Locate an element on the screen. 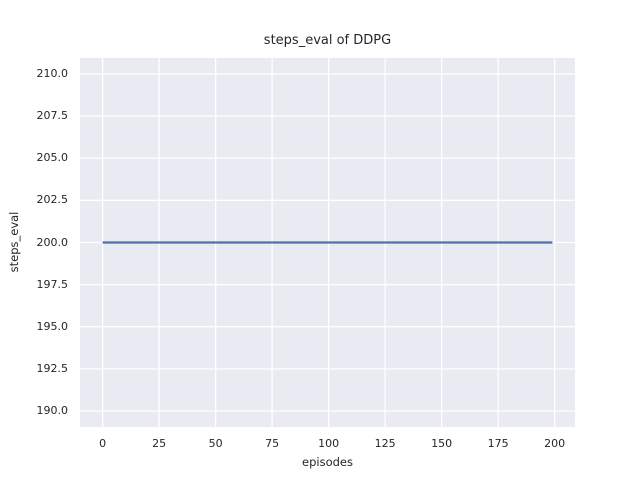 This screenshot has height=480, width=640. y-tick-label: 197.5 is located at coordinates (52, 284).